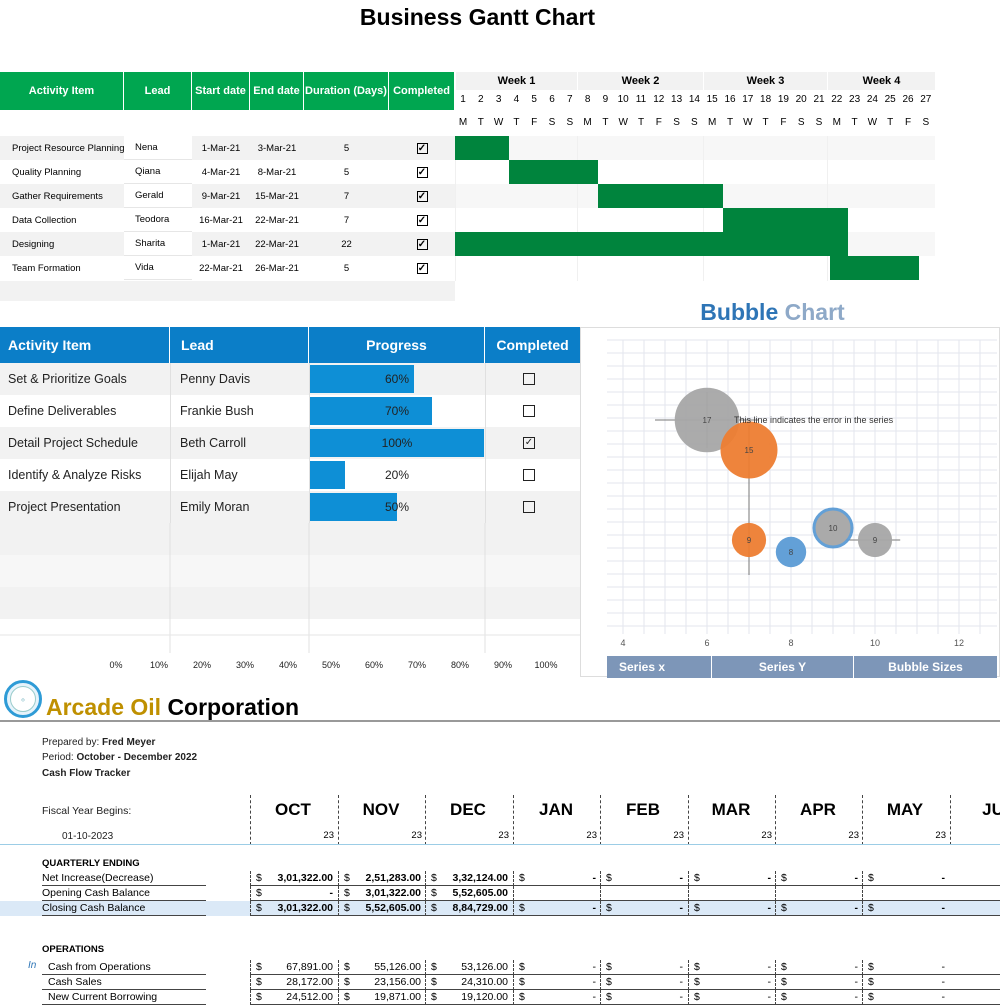  What do you see at coordinates (397, 345) in the screenshot?
I see `progress-header-progress: Progress` at bounding box center [397, 345].